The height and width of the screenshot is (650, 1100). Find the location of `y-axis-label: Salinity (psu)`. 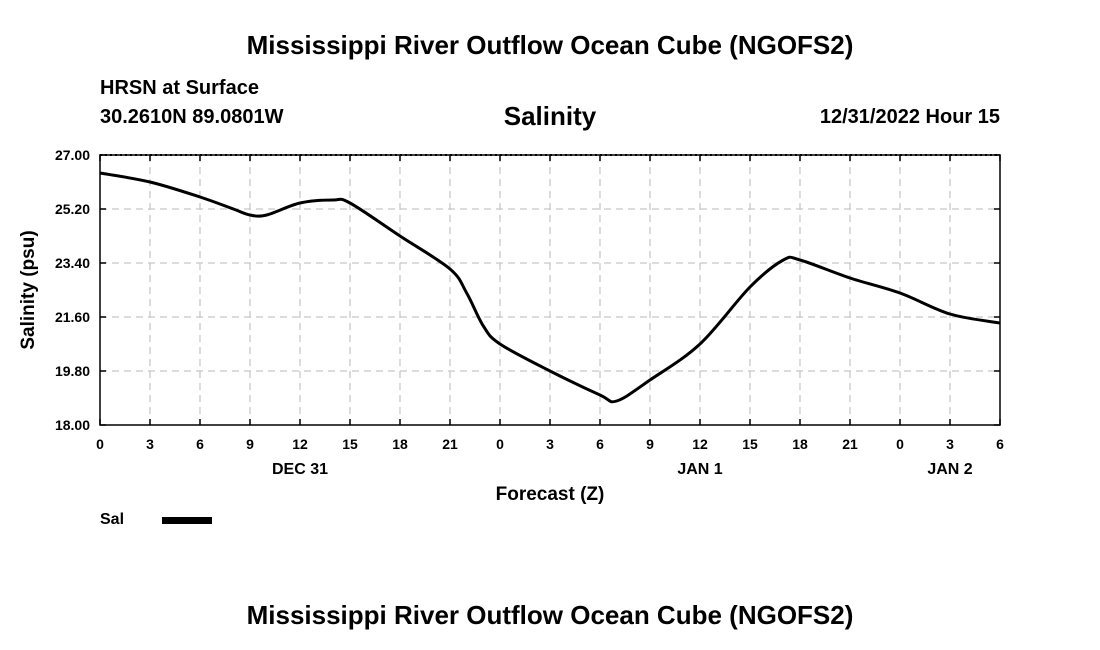

y-axis-label: Salinity (psu) is located at coordinates (28, 289).